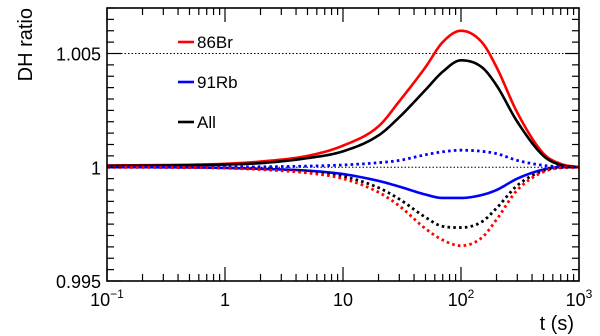  What do you see at coordinates (579, 298) in the screenshot?
I see `x-tick-label: 10³` at bounding box center [579, 298].